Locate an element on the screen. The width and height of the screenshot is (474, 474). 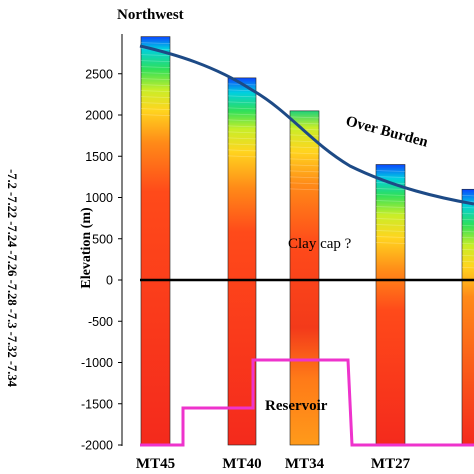
colorbar-label: -7.3 is located at coordinates (12, 317).